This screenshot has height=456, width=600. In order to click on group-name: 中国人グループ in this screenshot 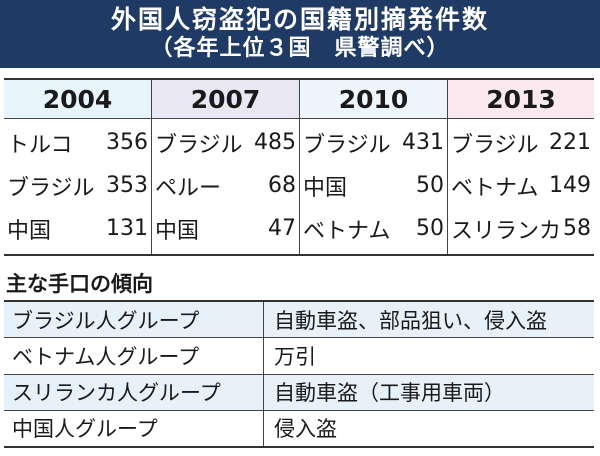, I will do `click(134, 428)`.